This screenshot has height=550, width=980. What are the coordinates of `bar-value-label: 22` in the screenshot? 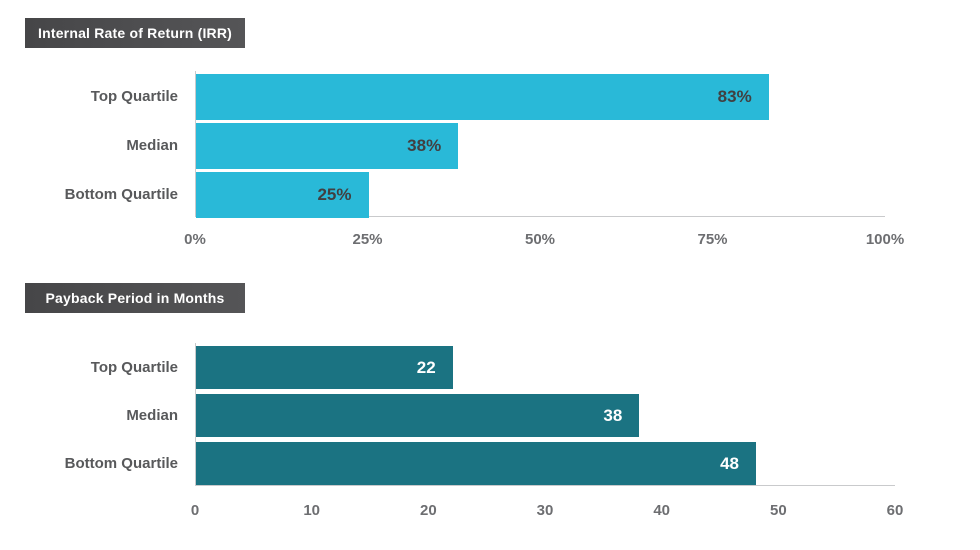 It's located at (426, 367).